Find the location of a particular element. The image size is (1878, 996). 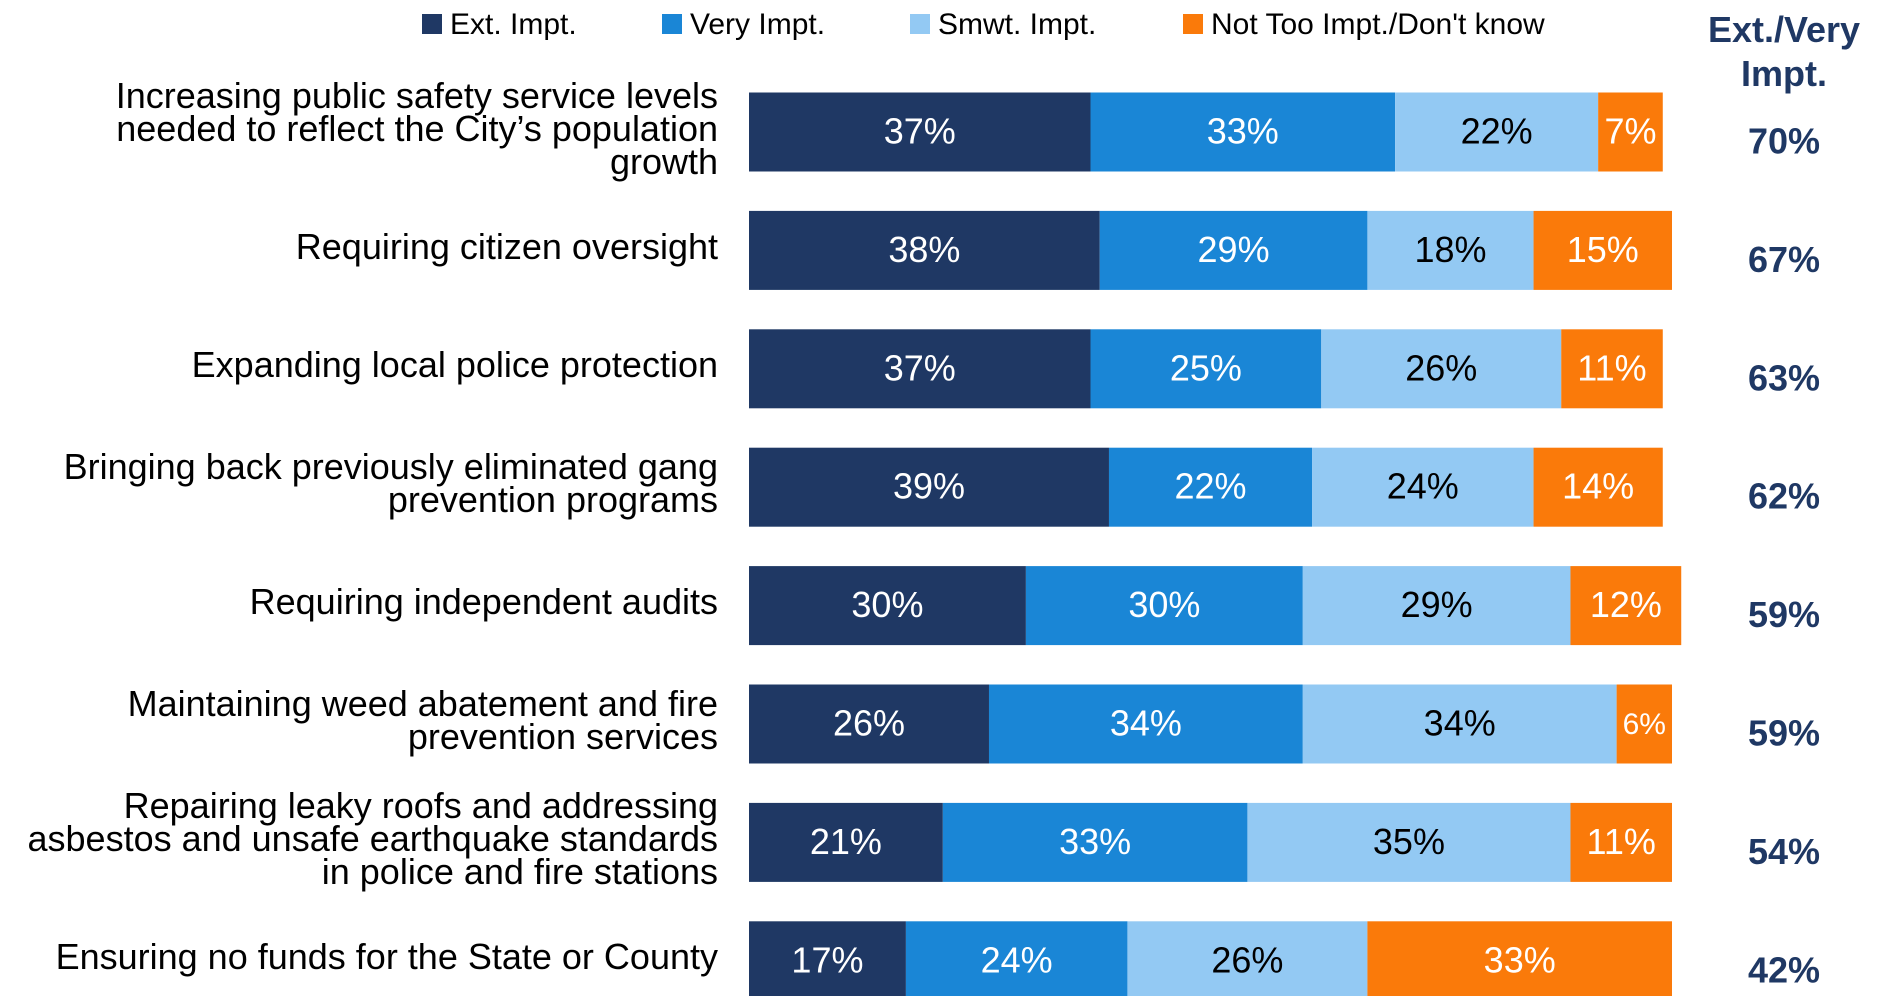

value-label: 38% is located at coordinates (924, 249).